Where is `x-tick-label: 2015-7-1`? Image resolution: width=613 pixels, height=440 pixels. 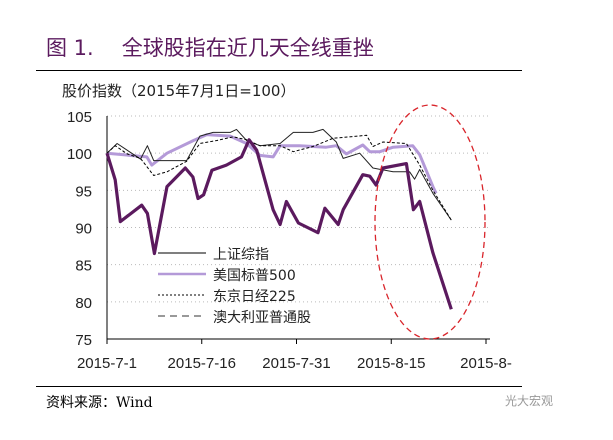 x-tick-label: 2015-7-1 is located at coordinates (107, 363).